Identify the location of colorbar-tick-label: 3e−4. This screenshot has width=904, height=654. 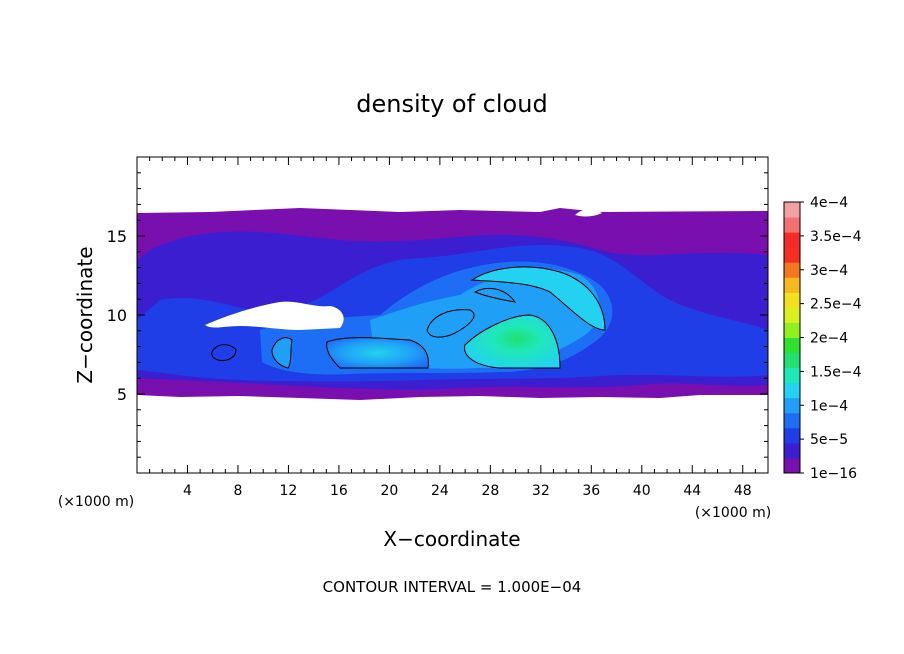
(829, 271).